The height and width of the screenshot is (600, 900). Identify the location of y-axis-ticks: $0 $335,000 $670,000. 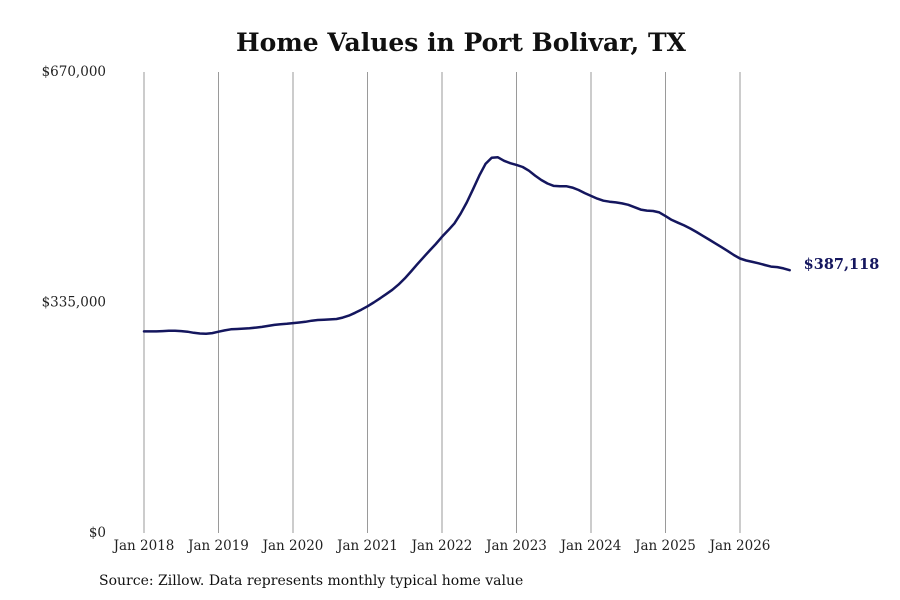
(74, 302).